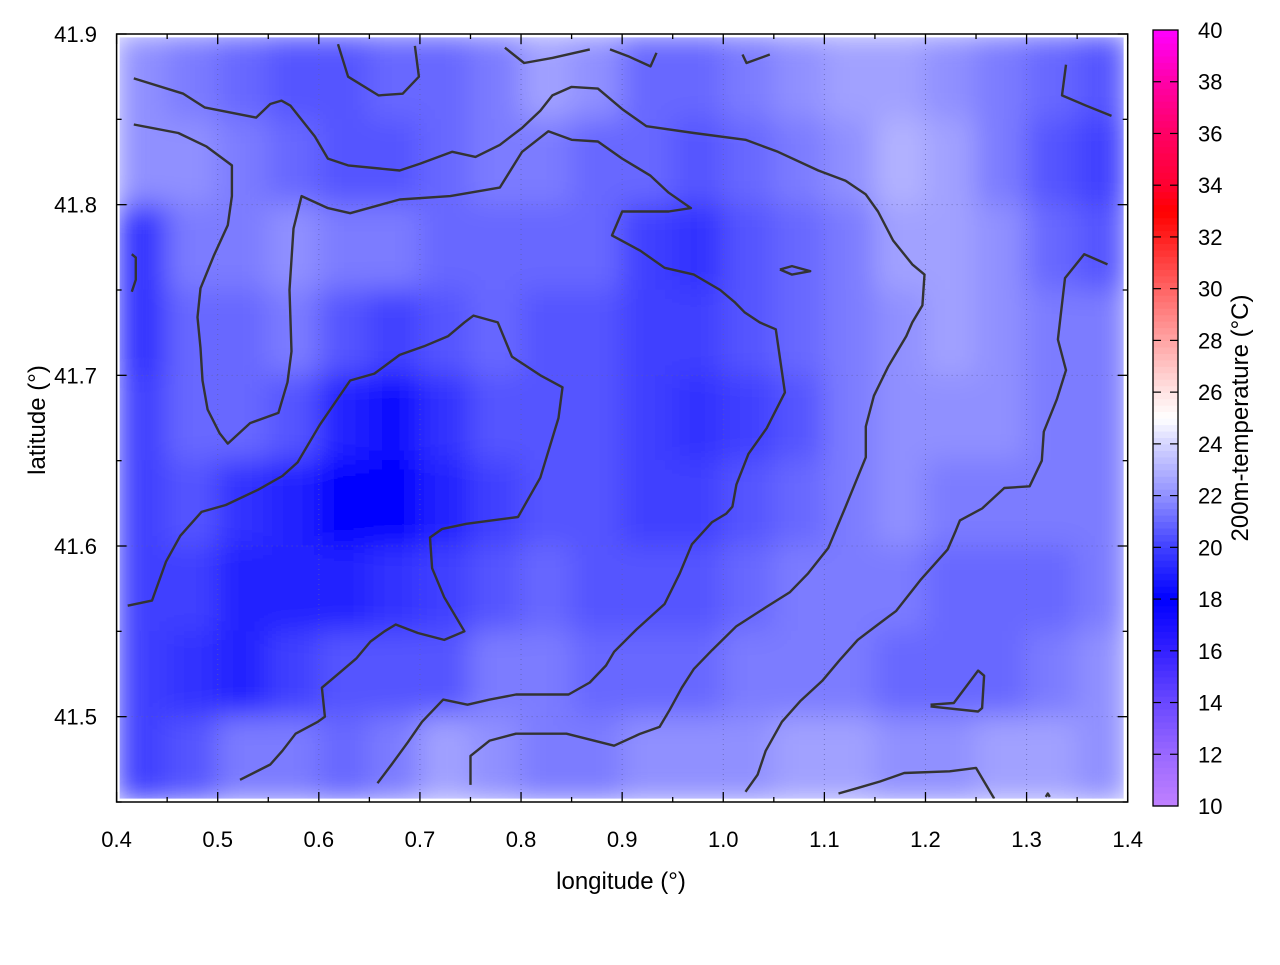 The width and height of the screenshot is (1280, 965). Describe the element at coordinates (824, 839) in the screenshot. I see `x-tick-label: 1.1` at that location.